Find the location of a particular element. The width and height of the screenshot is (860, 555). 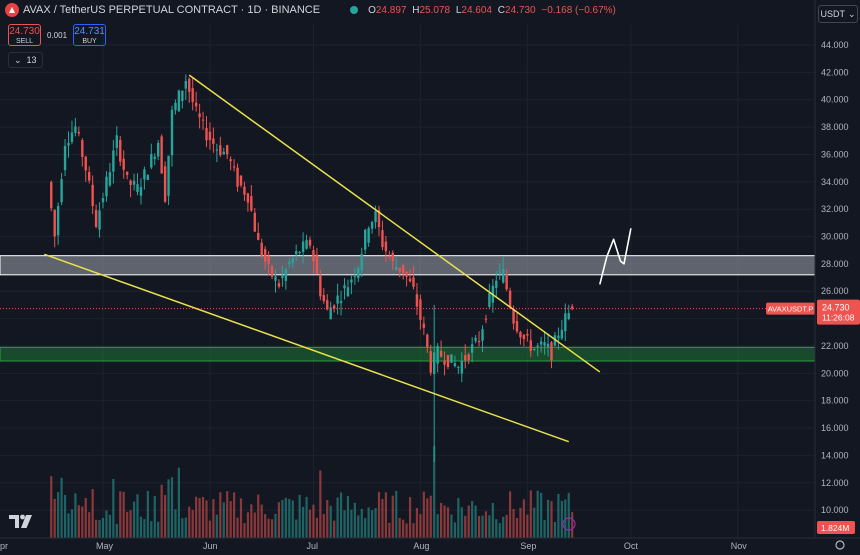

price-tick-label: 22.000 is located at coordinates (835, 346).